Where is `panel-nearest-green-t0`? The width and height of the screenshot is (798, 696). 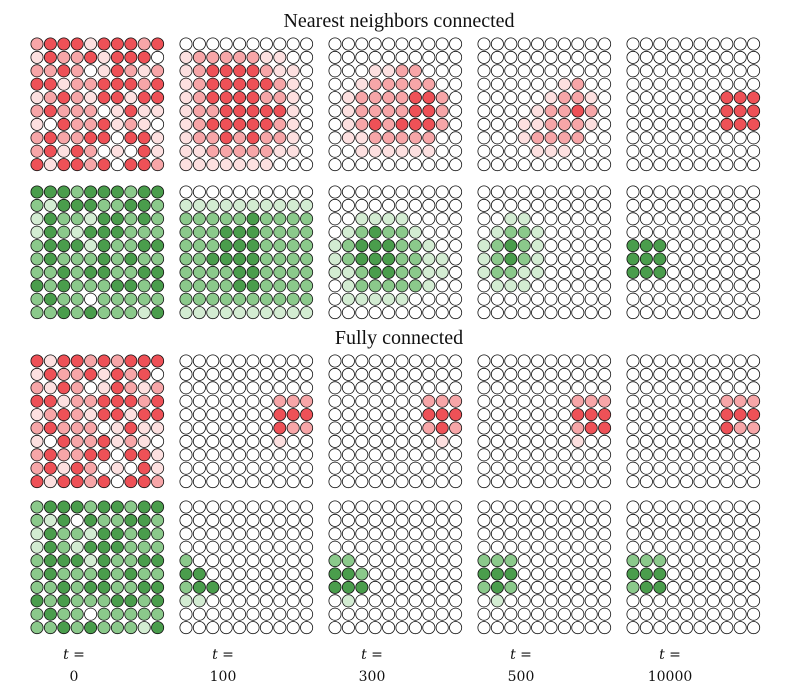
panel-nearest-green-t0 is located at coordinates (97, 252).